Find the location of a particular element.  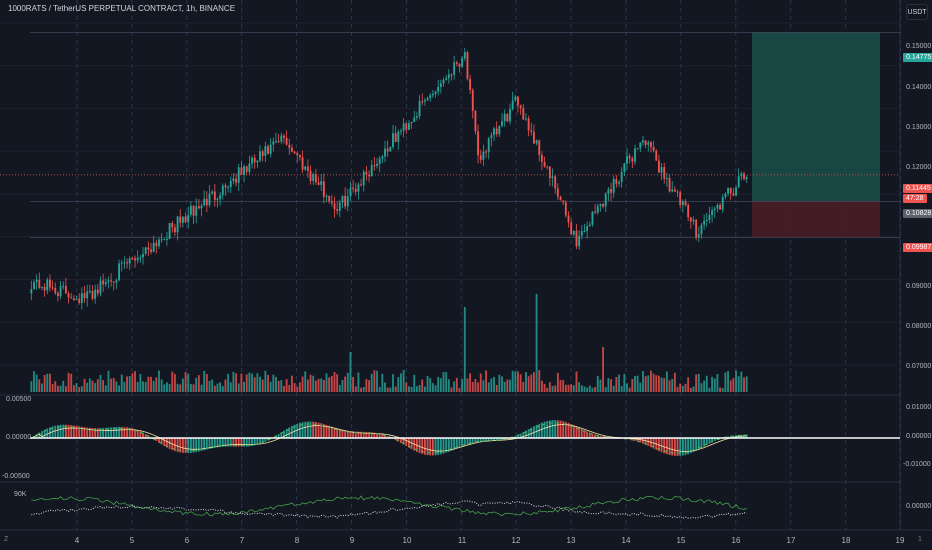

target-zone is located at coordinates (816, 117).